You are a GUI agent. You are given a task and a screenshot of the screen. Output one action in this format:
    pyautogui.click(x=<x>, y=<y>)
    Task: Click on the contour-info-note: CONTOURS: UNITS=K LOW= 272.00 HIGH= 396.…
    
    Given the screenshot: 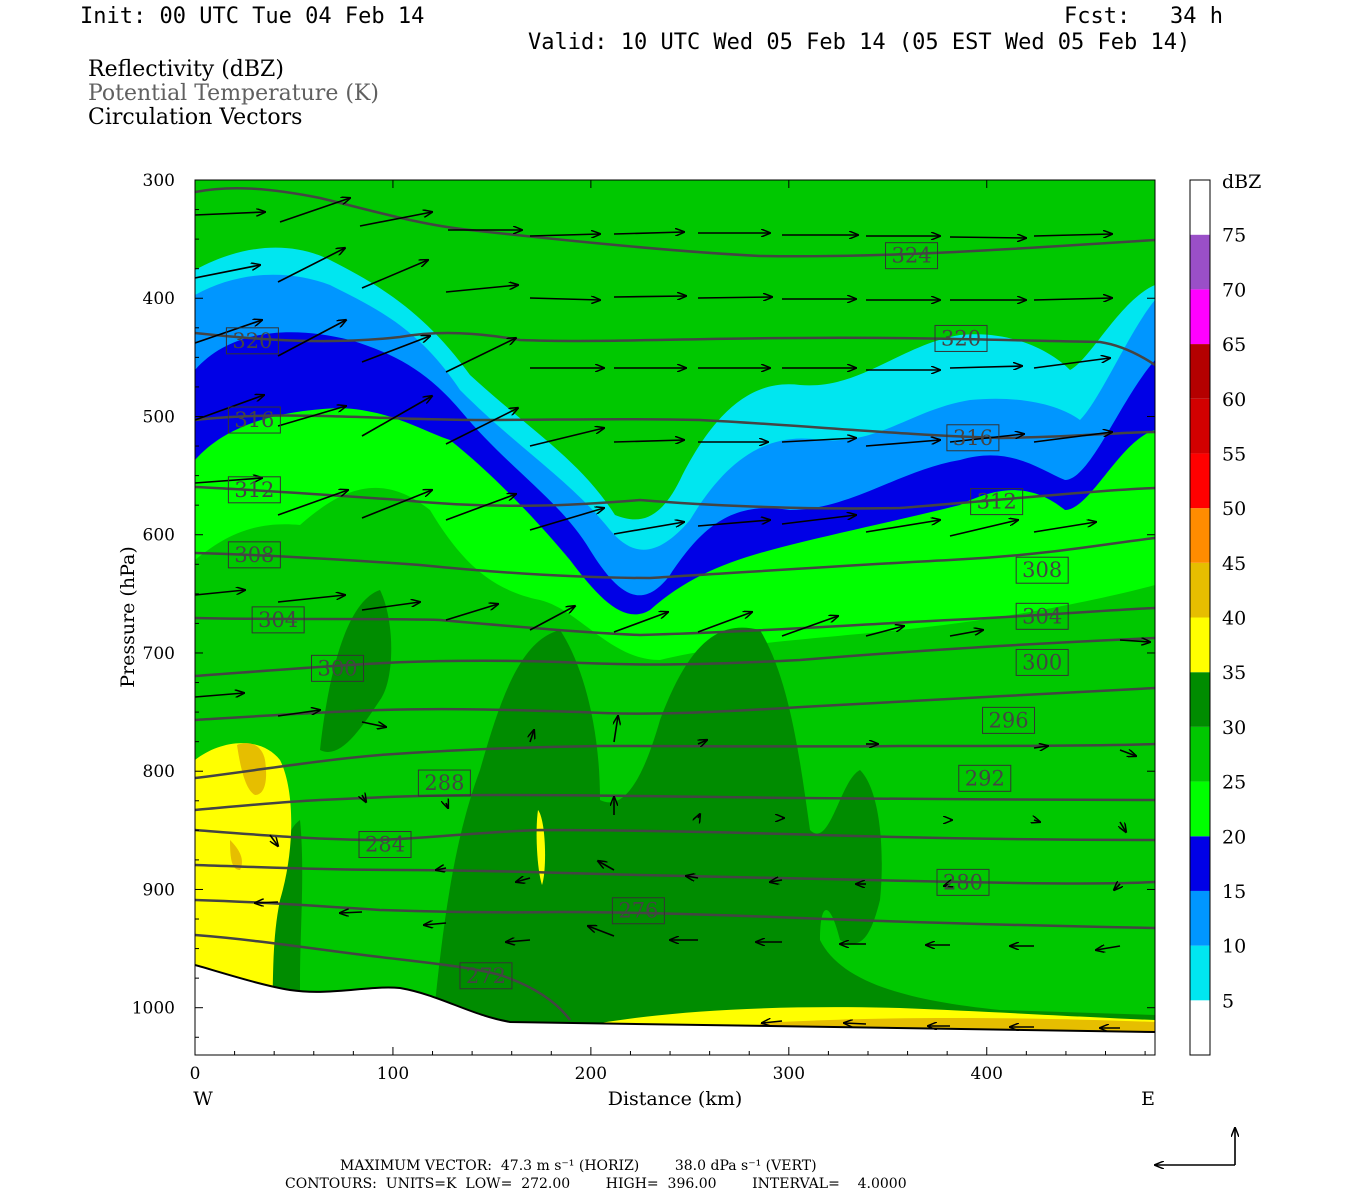 What is the action you would take?
    pyautogui.click(x=596, y=1184)
    